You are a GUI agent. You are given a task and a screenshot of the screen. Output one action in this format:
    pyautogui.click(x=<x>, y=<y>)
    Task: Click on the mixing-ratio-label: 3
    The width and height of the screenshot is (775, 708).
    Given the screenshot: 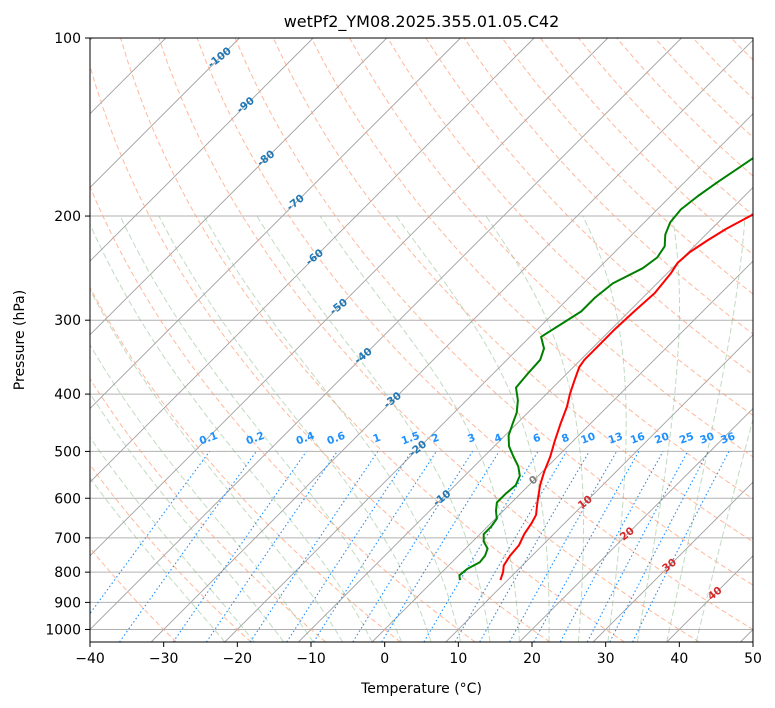 What is the action you would take?
    pyautogui.click(x=471, y=439)
    